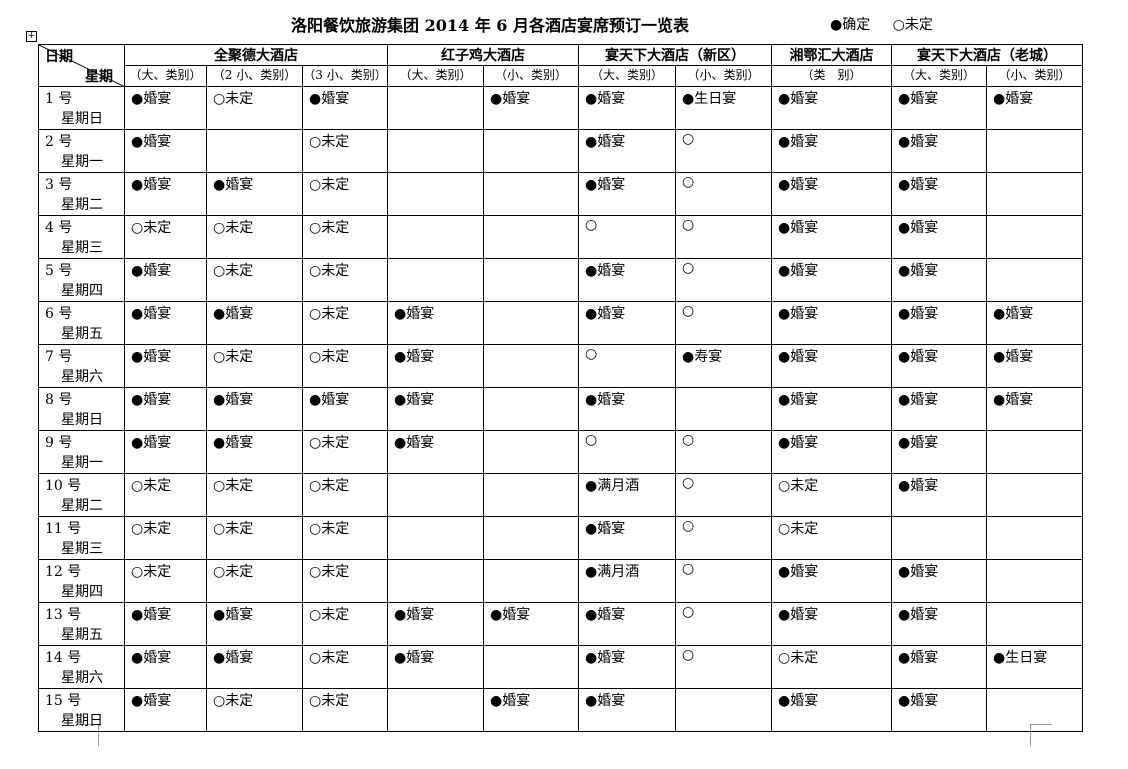 The image size is (1128, 769). I want to click on table-row: 14 号星期六 ●婚宴 ●婚宴 ○未定 ●婚宴 ●婚宴 ○ ○未定 ●婚宴 ●生日宴, so click(561, 667).